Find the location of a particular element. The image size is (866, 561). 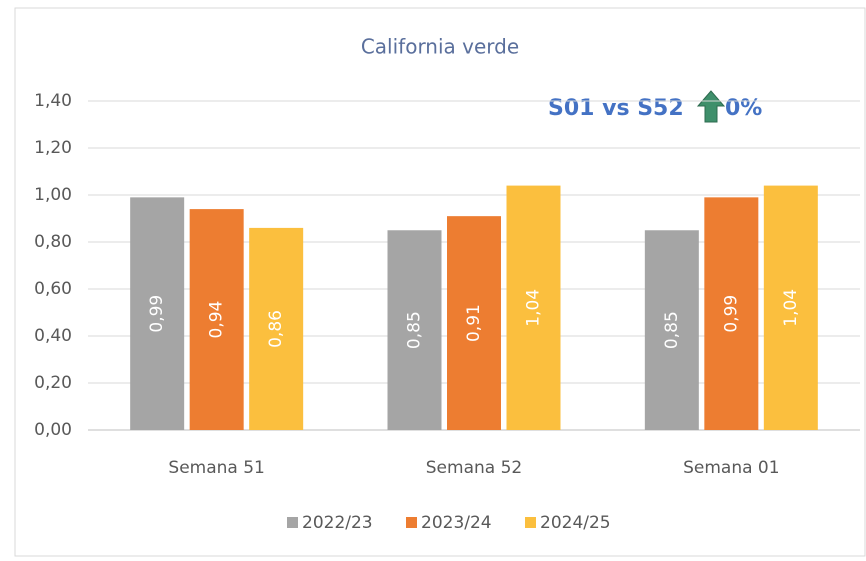

chart-title: California verde is located at coordinates (440, 47).